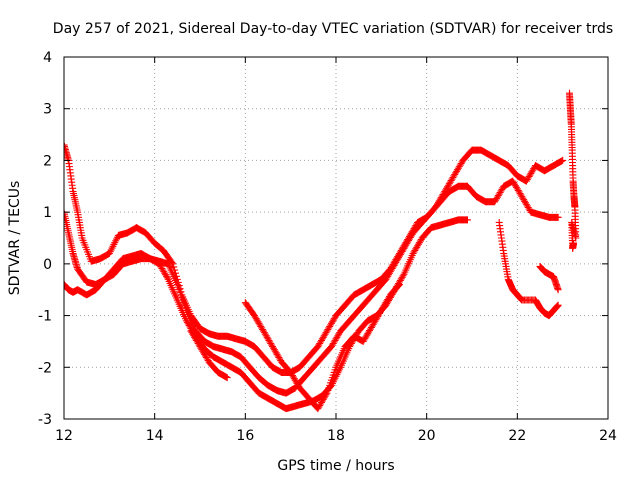  Describe the element at coordinates (64, 436) in the screenshot. I see `x-tick-label: 12` at that location.